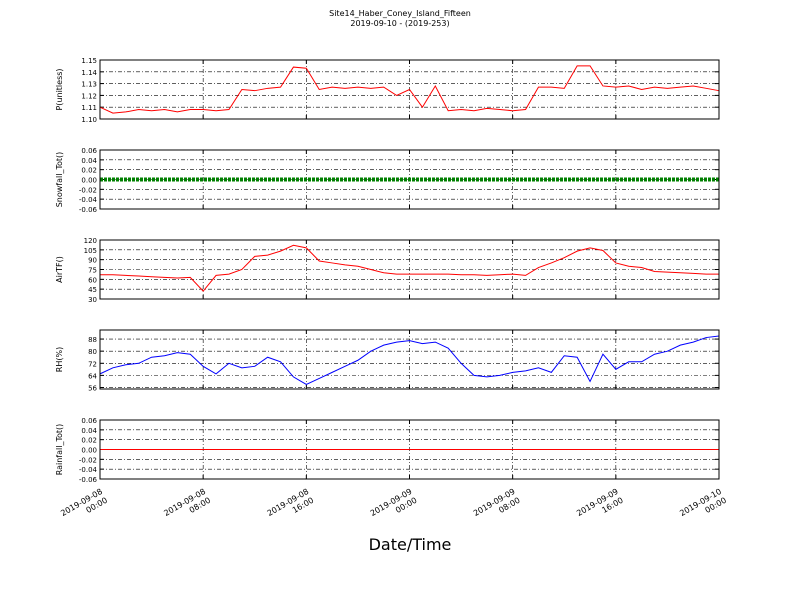 The width and height of the screenshot is (800, 604). Describe the element at coordinates (92, 280) in the screenshot. I see `y-tick-label: 60` at that location.